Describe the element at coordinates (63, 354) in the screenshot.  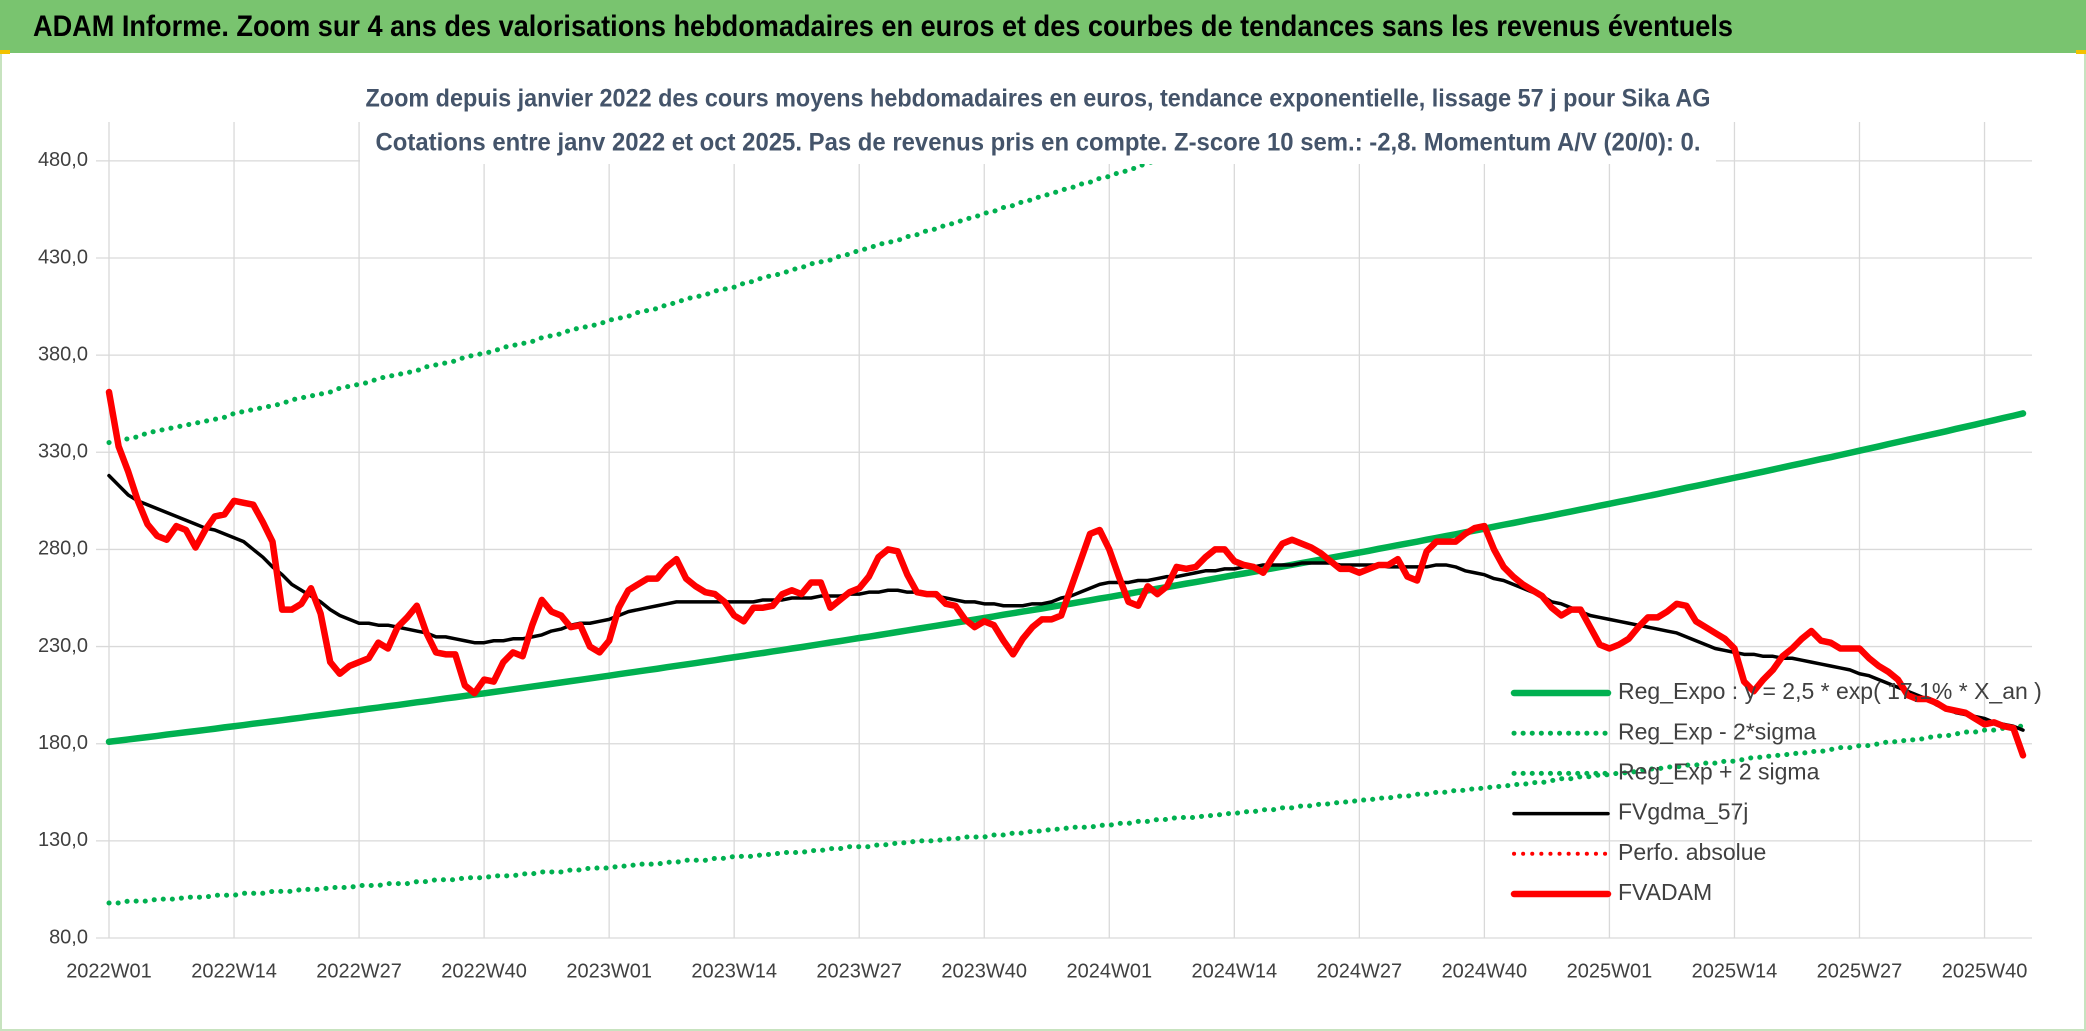
I see `y-tick-label: 380,0` at that location.